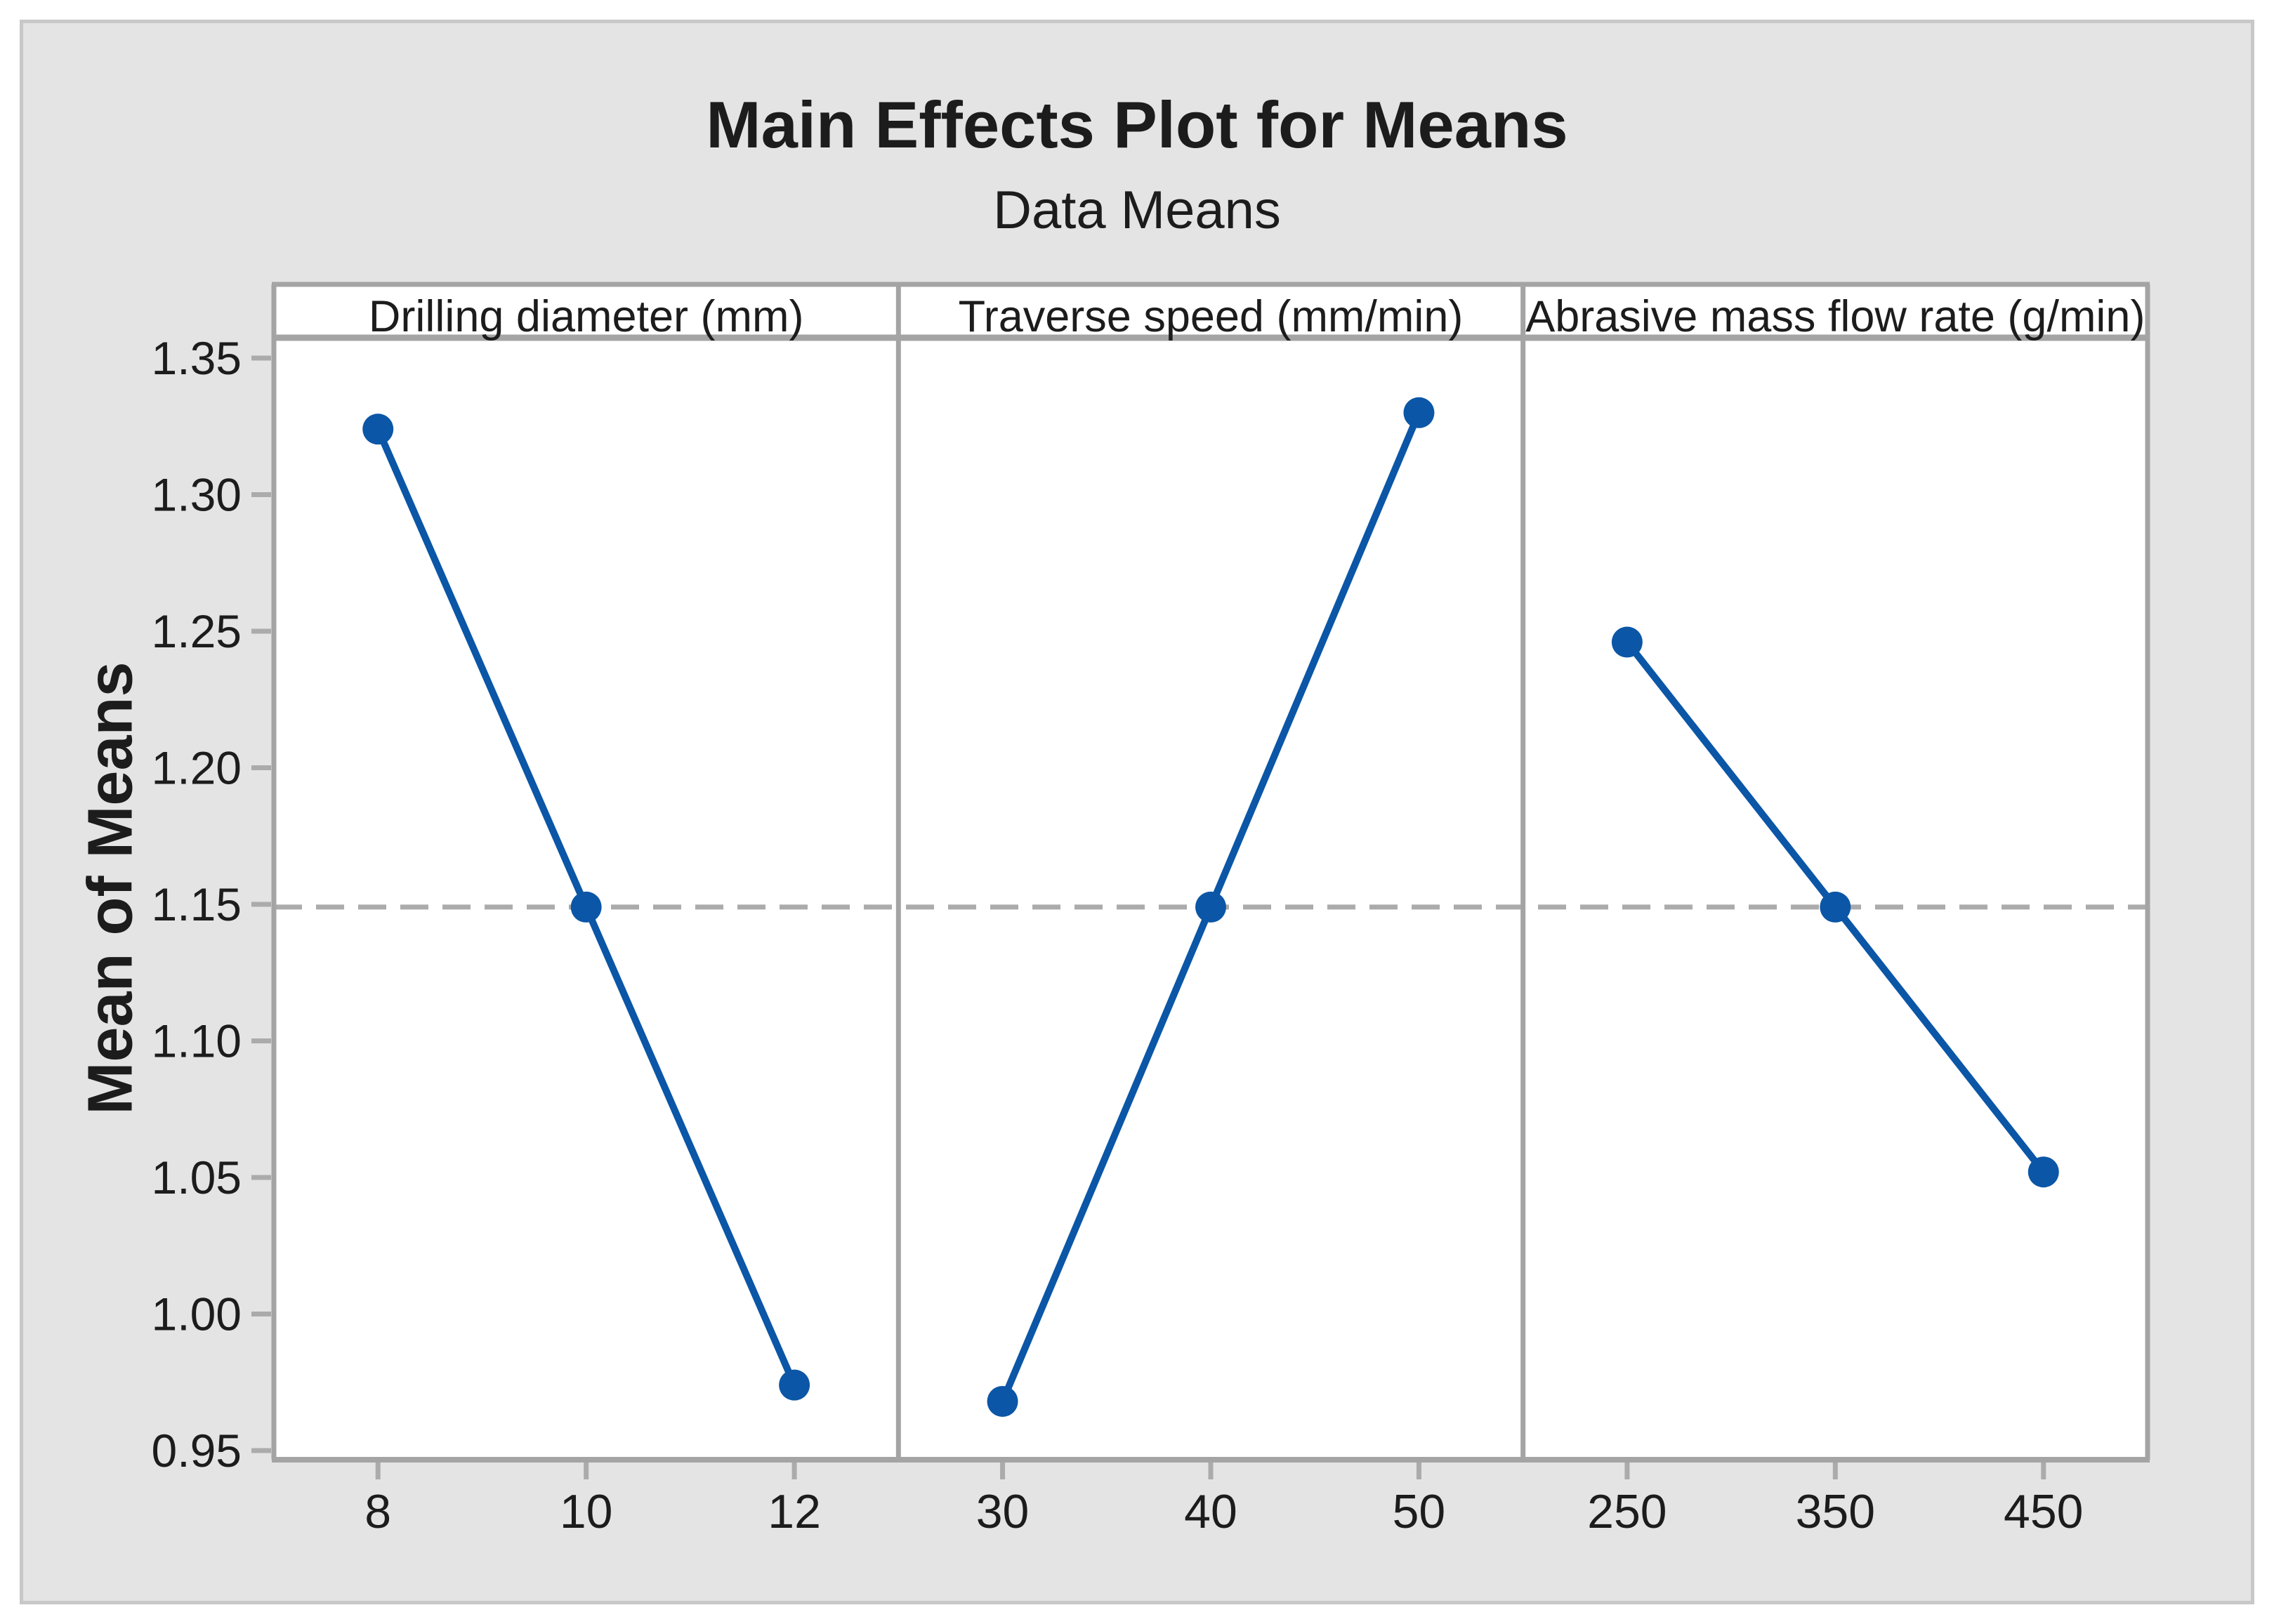  I want to click on x-tick-label: 8, so click(377, 1511).